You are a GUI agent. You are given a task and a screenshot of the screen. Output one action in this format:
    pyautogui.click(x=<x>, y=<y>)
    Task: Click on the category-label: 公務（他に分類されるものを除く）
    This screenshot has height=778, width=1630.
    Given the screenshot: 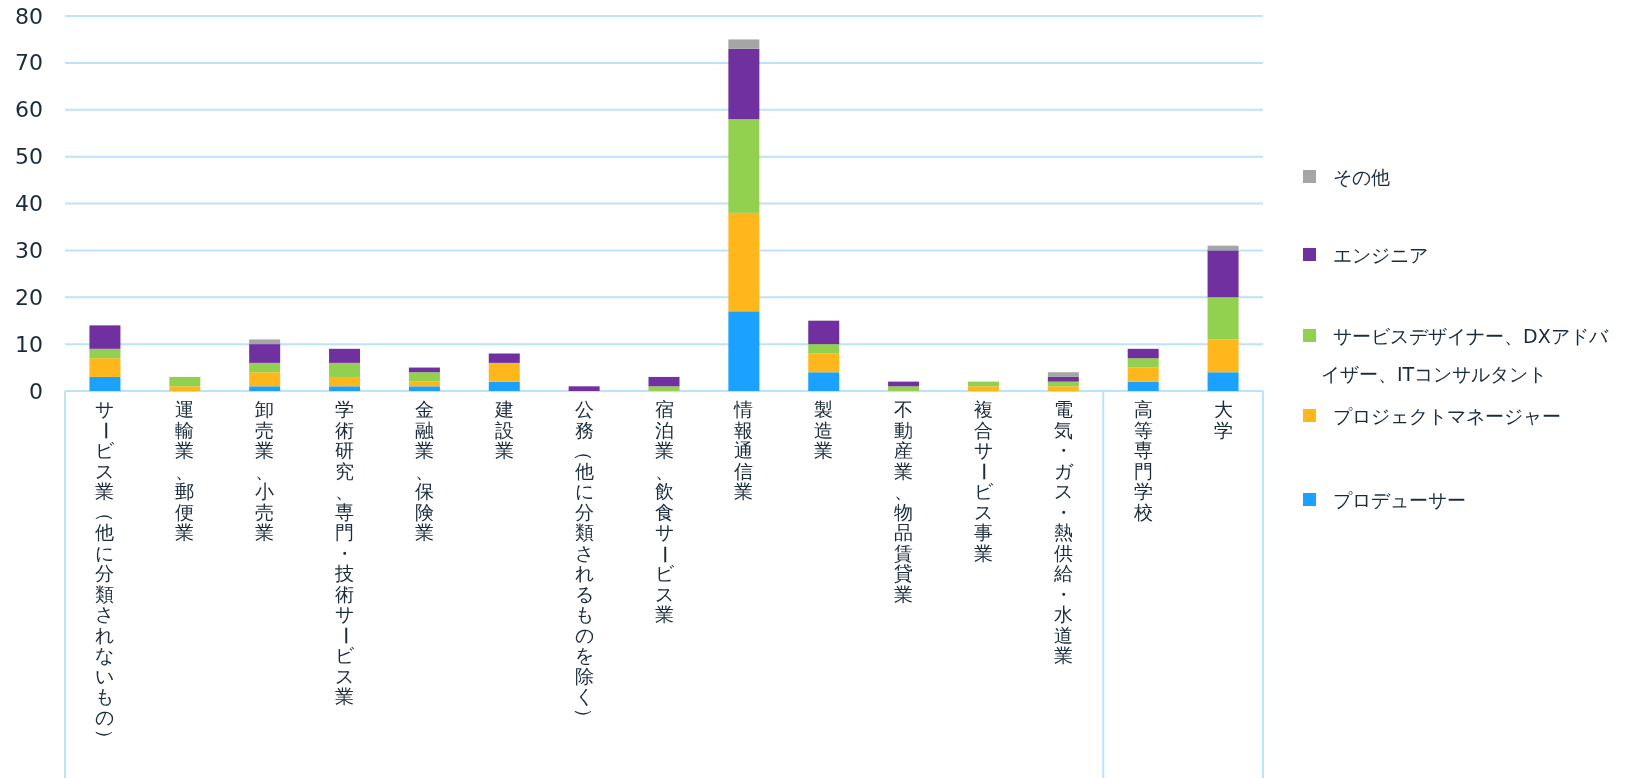 What is the action you would take?
    pyautogui.click(x=585, y=563)
    